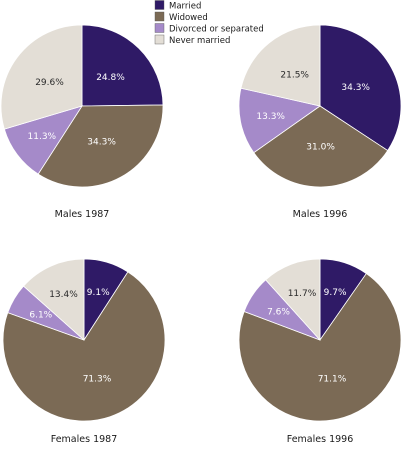 The image size is (402, 450). I want to click on pie-slice-value-label: 21.5%, so click(294, 75).